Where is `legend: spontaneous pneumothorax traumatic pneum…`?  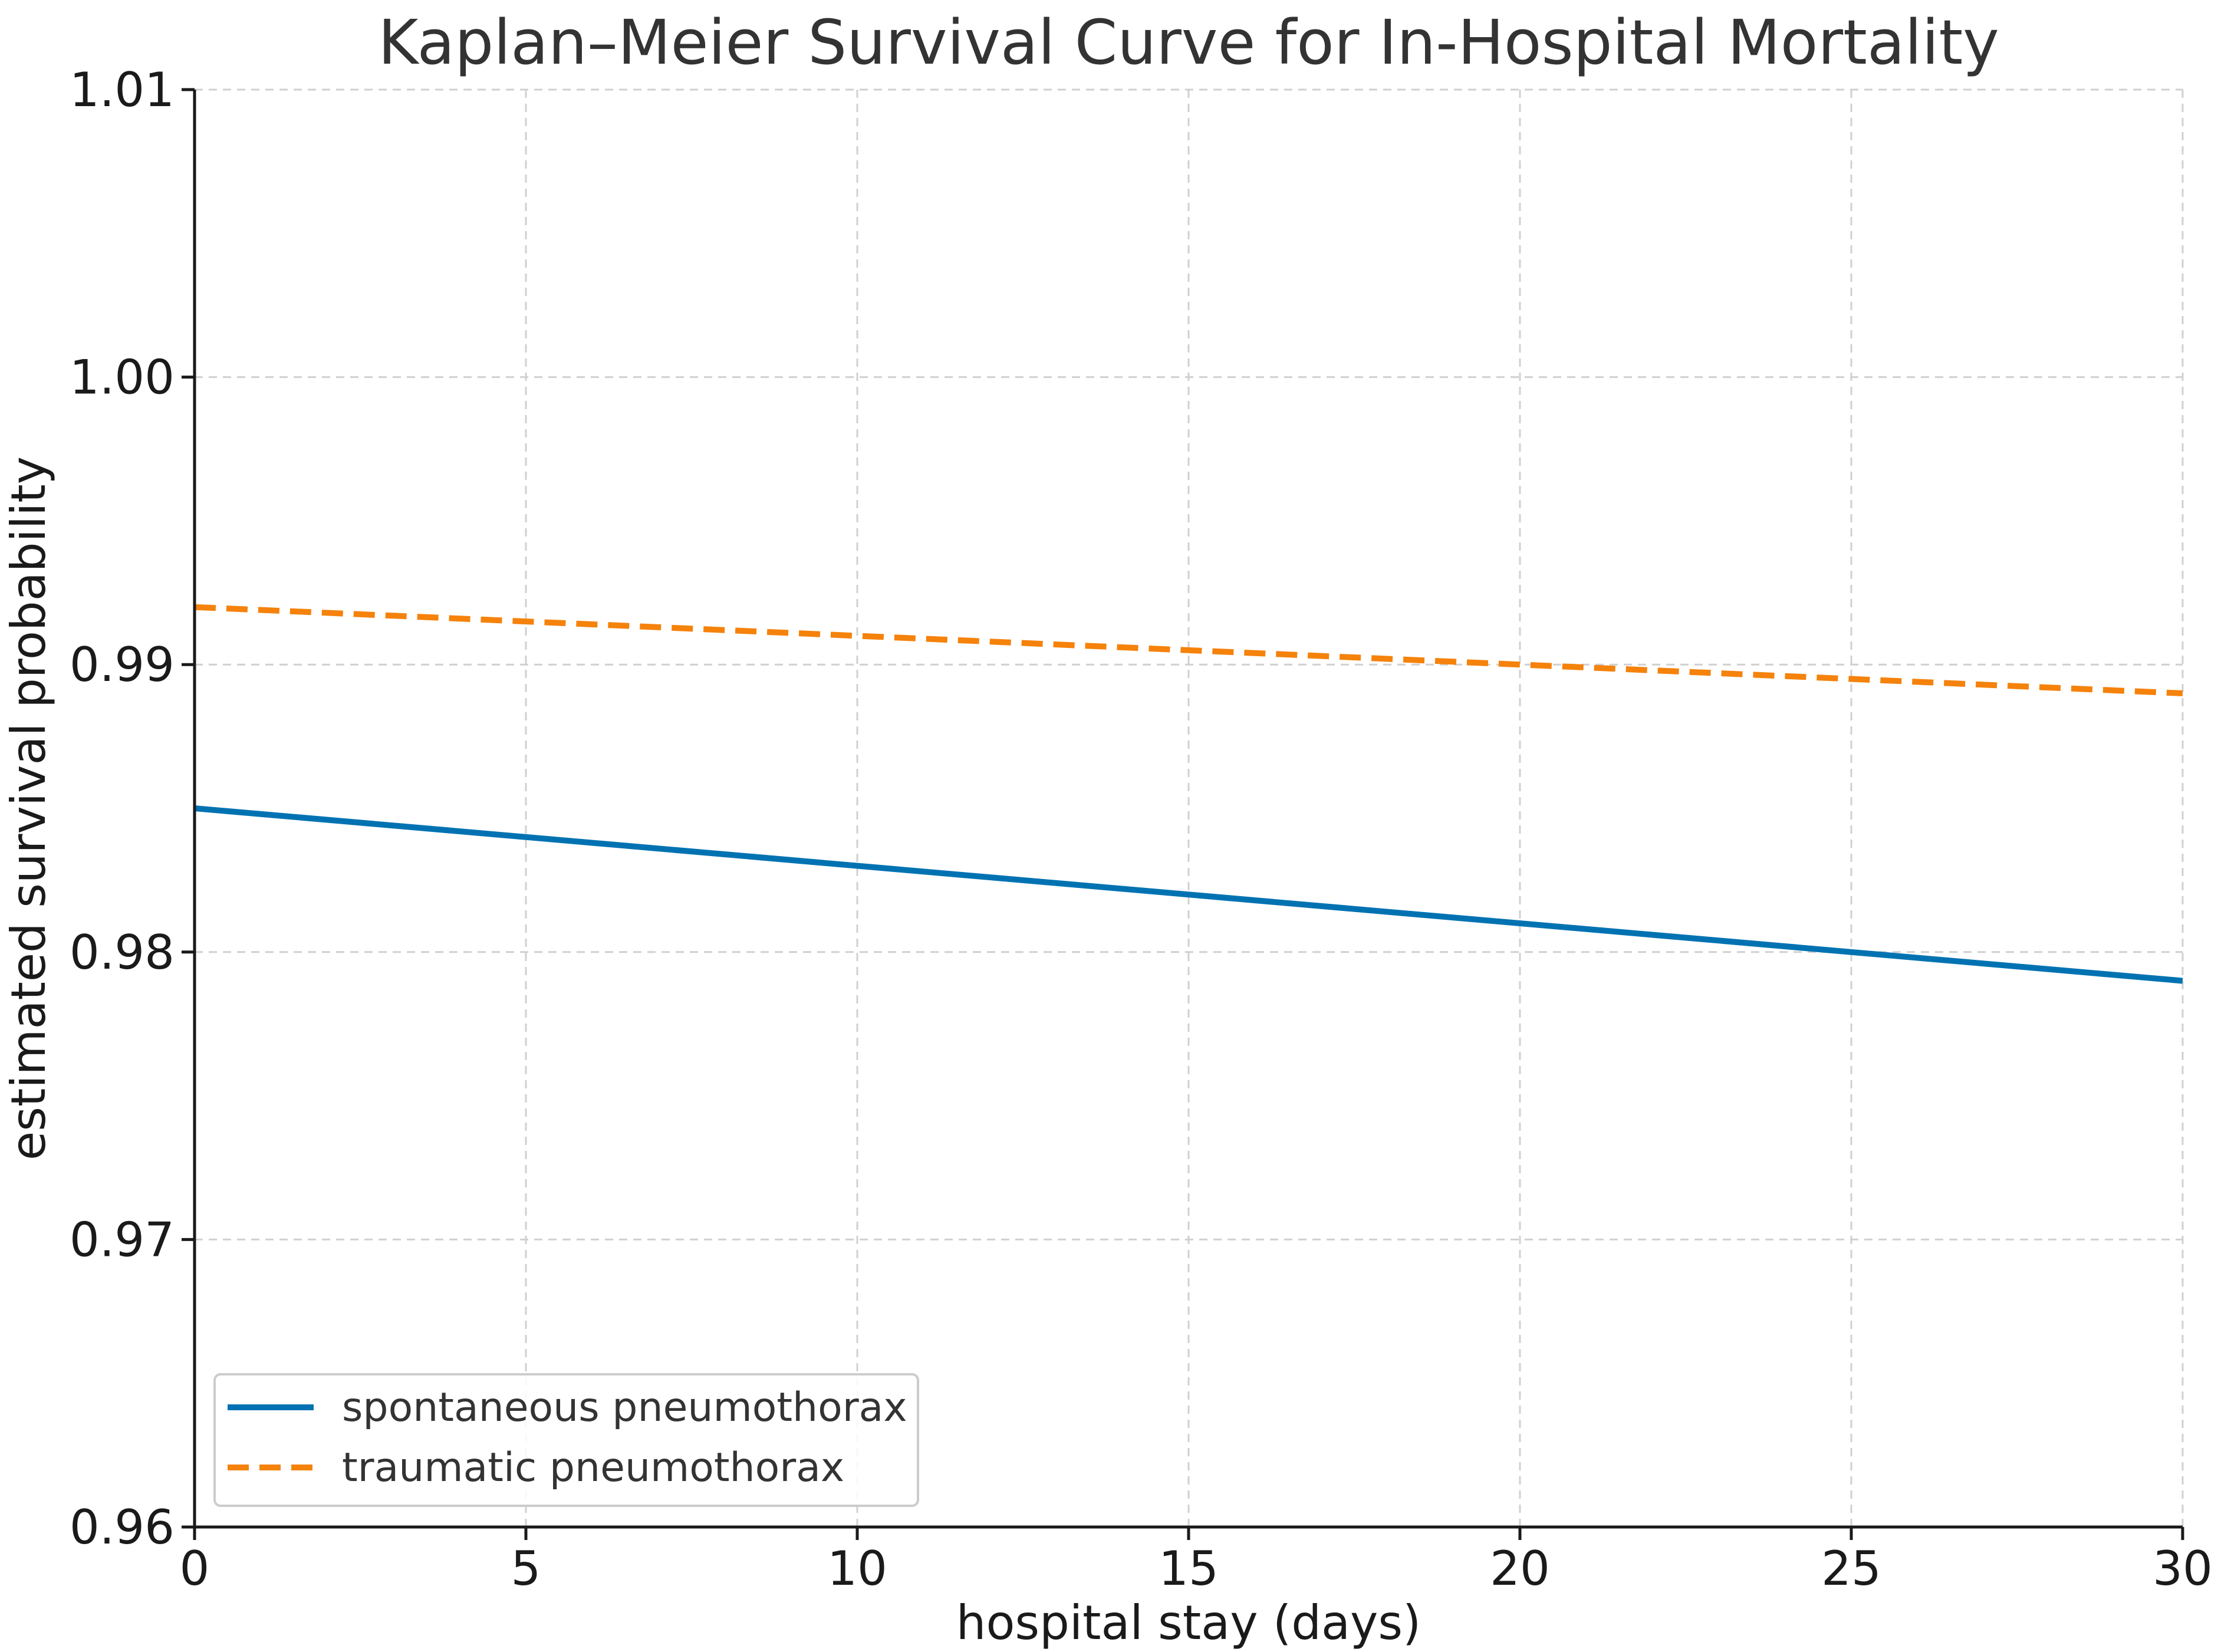 legend: spontaneous pneumothorax traumatic pneum… is located at coordinates (566, 1440).